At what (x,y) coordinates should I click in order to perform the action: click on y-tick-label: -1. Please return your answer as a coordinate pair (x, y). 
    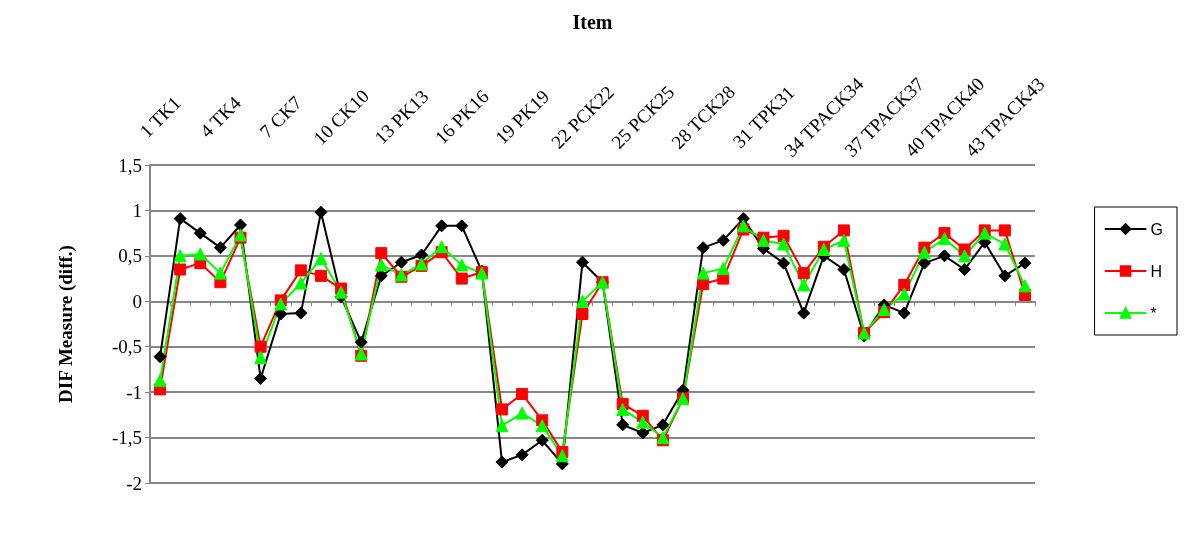
    Looking at the image, I should click on (134, 392).